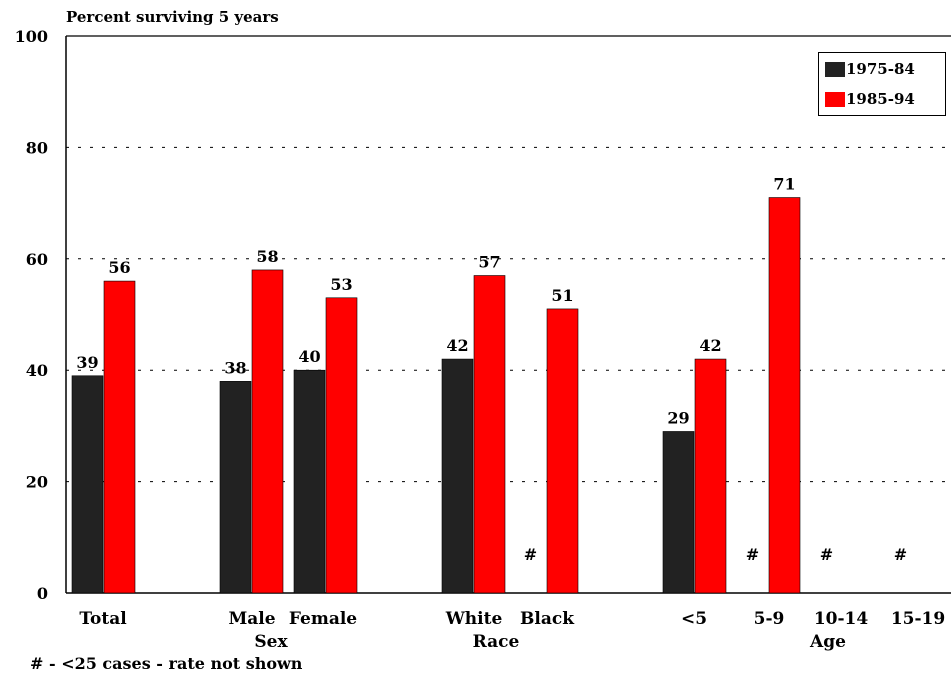 The width and height of the screenshot is (951, 679). I want to click on data-label-Male-1985-94: 58, so click(267, 256).